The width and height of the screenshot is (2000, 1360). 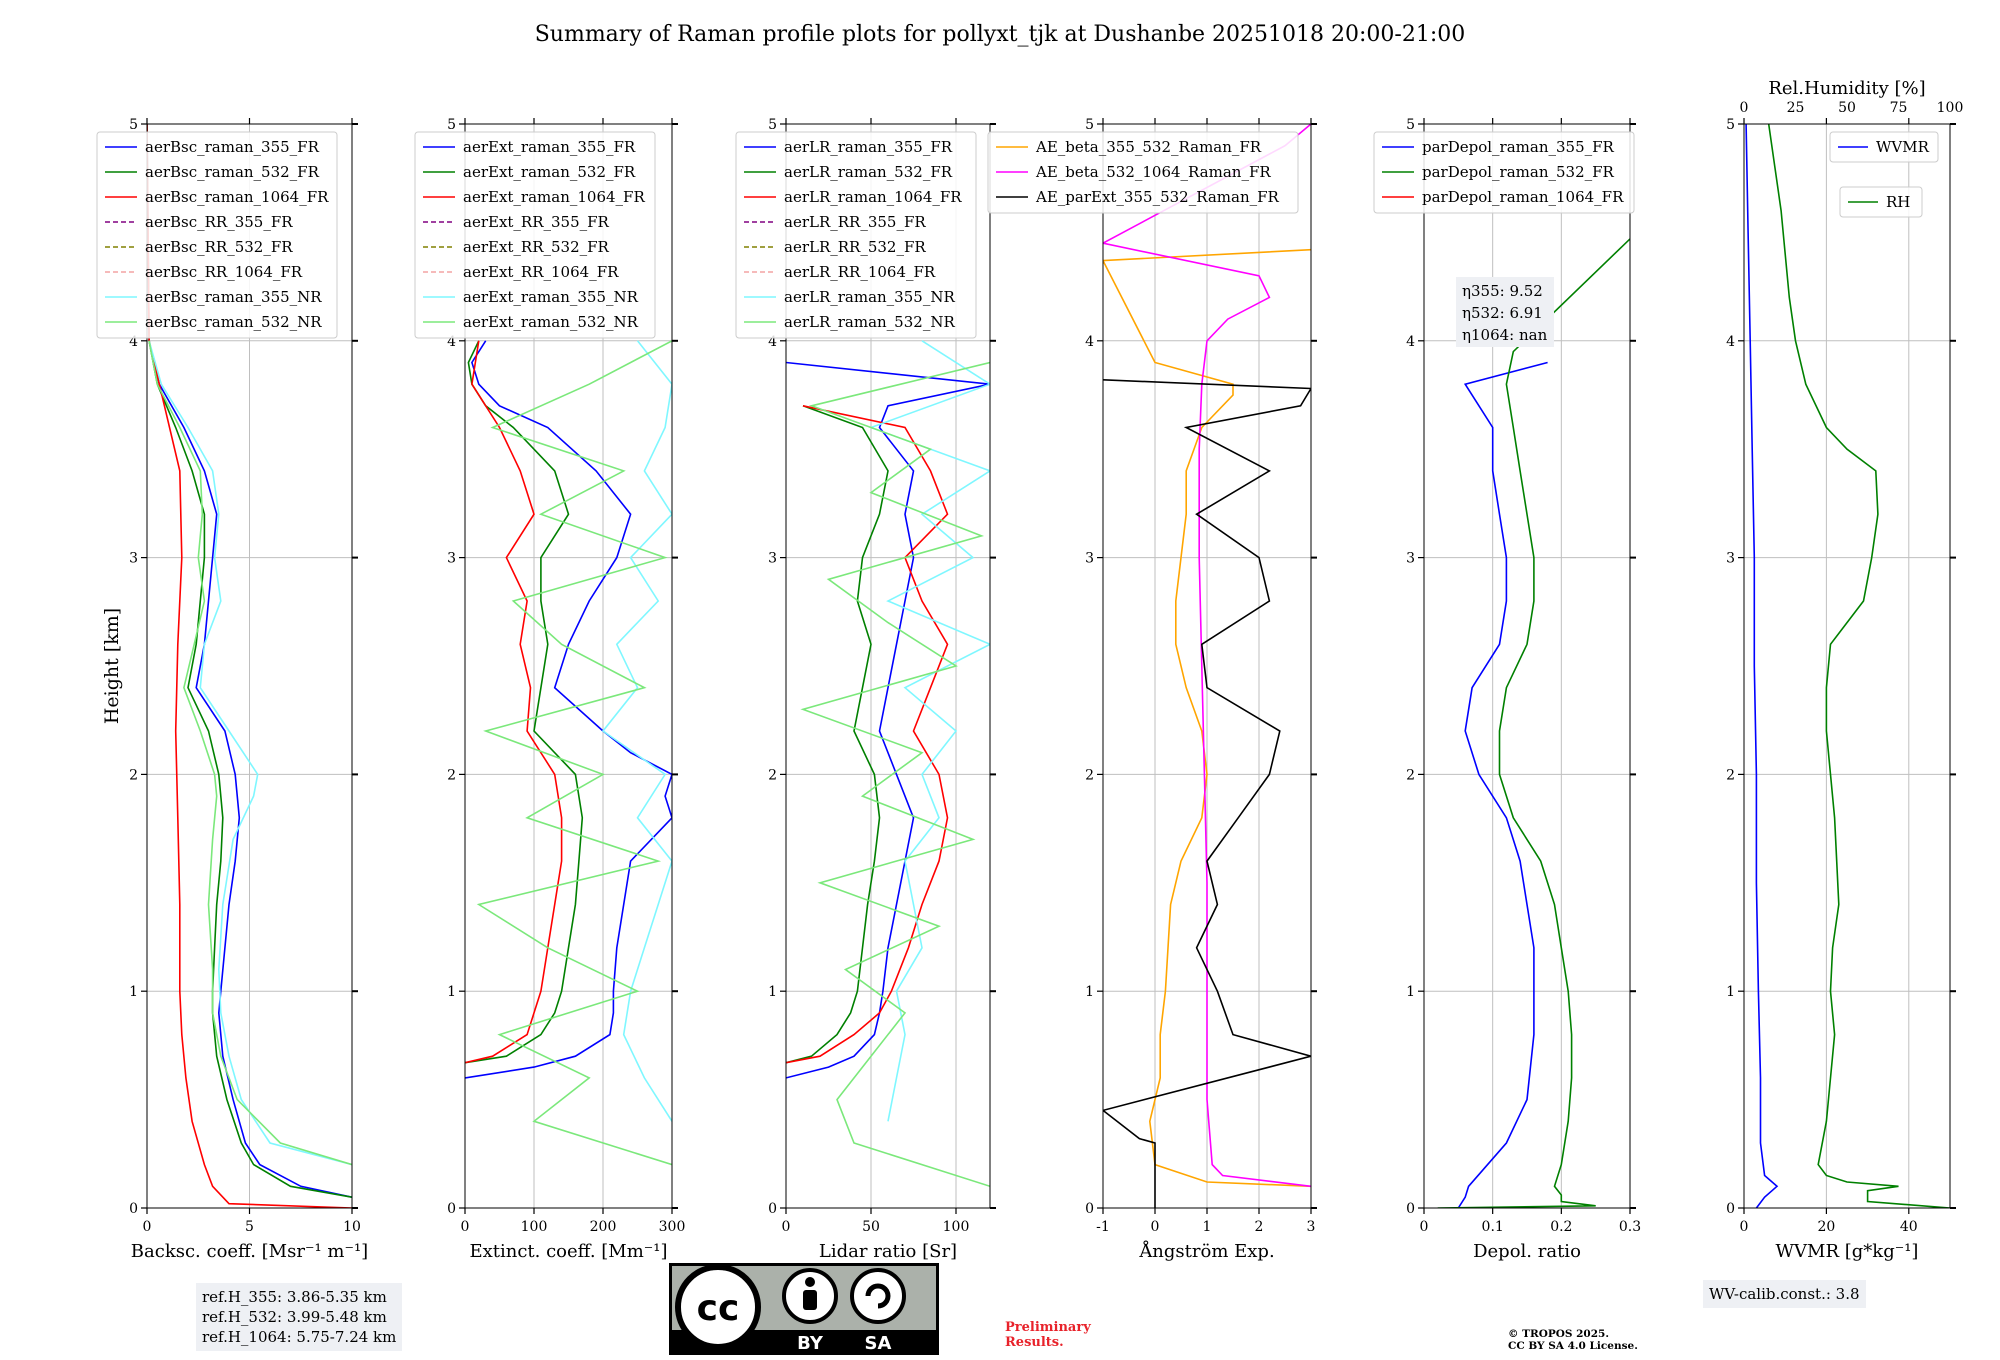 I want to click on x-top-tick-label: 50, so click(x=1847, y=108).